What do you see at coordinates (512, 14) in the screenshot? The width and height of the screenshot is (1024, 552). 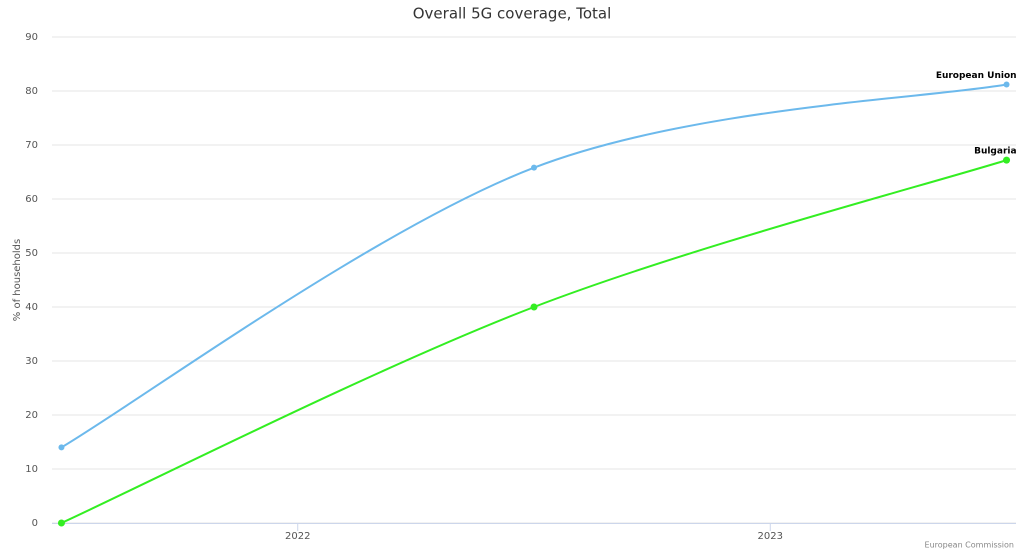 I see `chart-title: Overall 5G coverage, Total` at bounding box center [512, 14].